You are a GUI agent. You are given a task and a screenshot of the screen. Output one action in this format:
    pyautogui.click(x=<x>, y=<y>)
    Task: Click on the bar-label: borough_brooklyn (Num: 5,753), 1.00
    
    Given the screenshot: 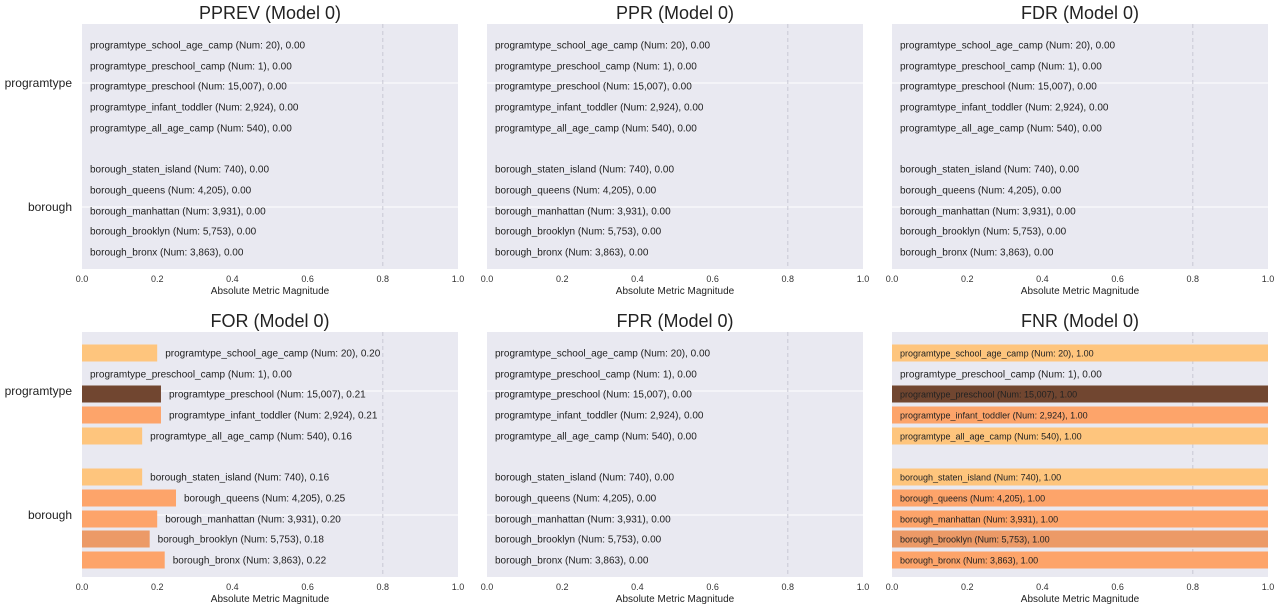 What is the action you would take?
    pyautogui.click(x=975, y=540)
    